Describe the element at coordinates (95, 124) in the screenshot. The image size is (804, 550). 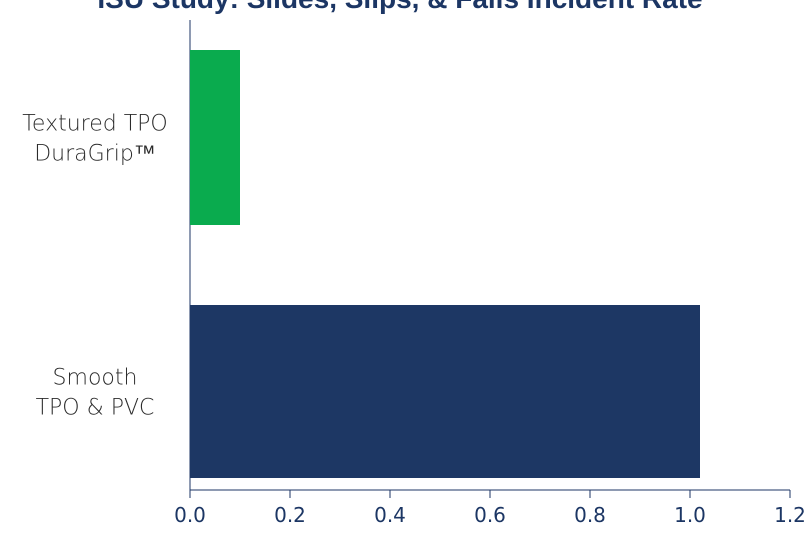
I see `category-label-line: Textured TPO` at that location.